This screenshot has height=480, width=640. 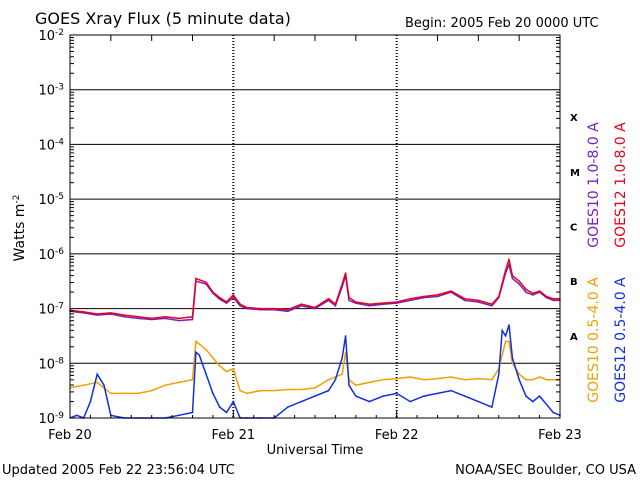 What do you see at coordinates (118, 470) in the screenshot?
I see `footer-updated: Updated 2005 Feb 22 23:56:04 UTC` at bounding box center [118, 470].